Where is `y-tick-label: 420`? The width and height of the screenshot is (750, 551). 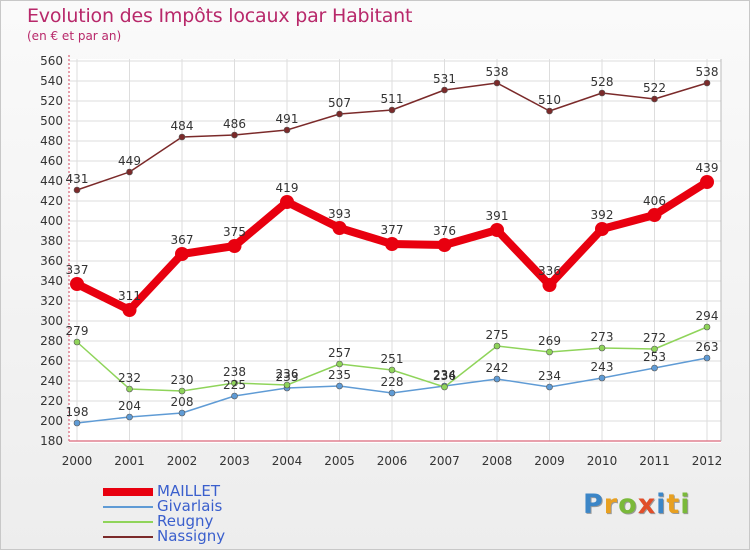 y-tick-label: 420 is located at coordinates (51, 201).